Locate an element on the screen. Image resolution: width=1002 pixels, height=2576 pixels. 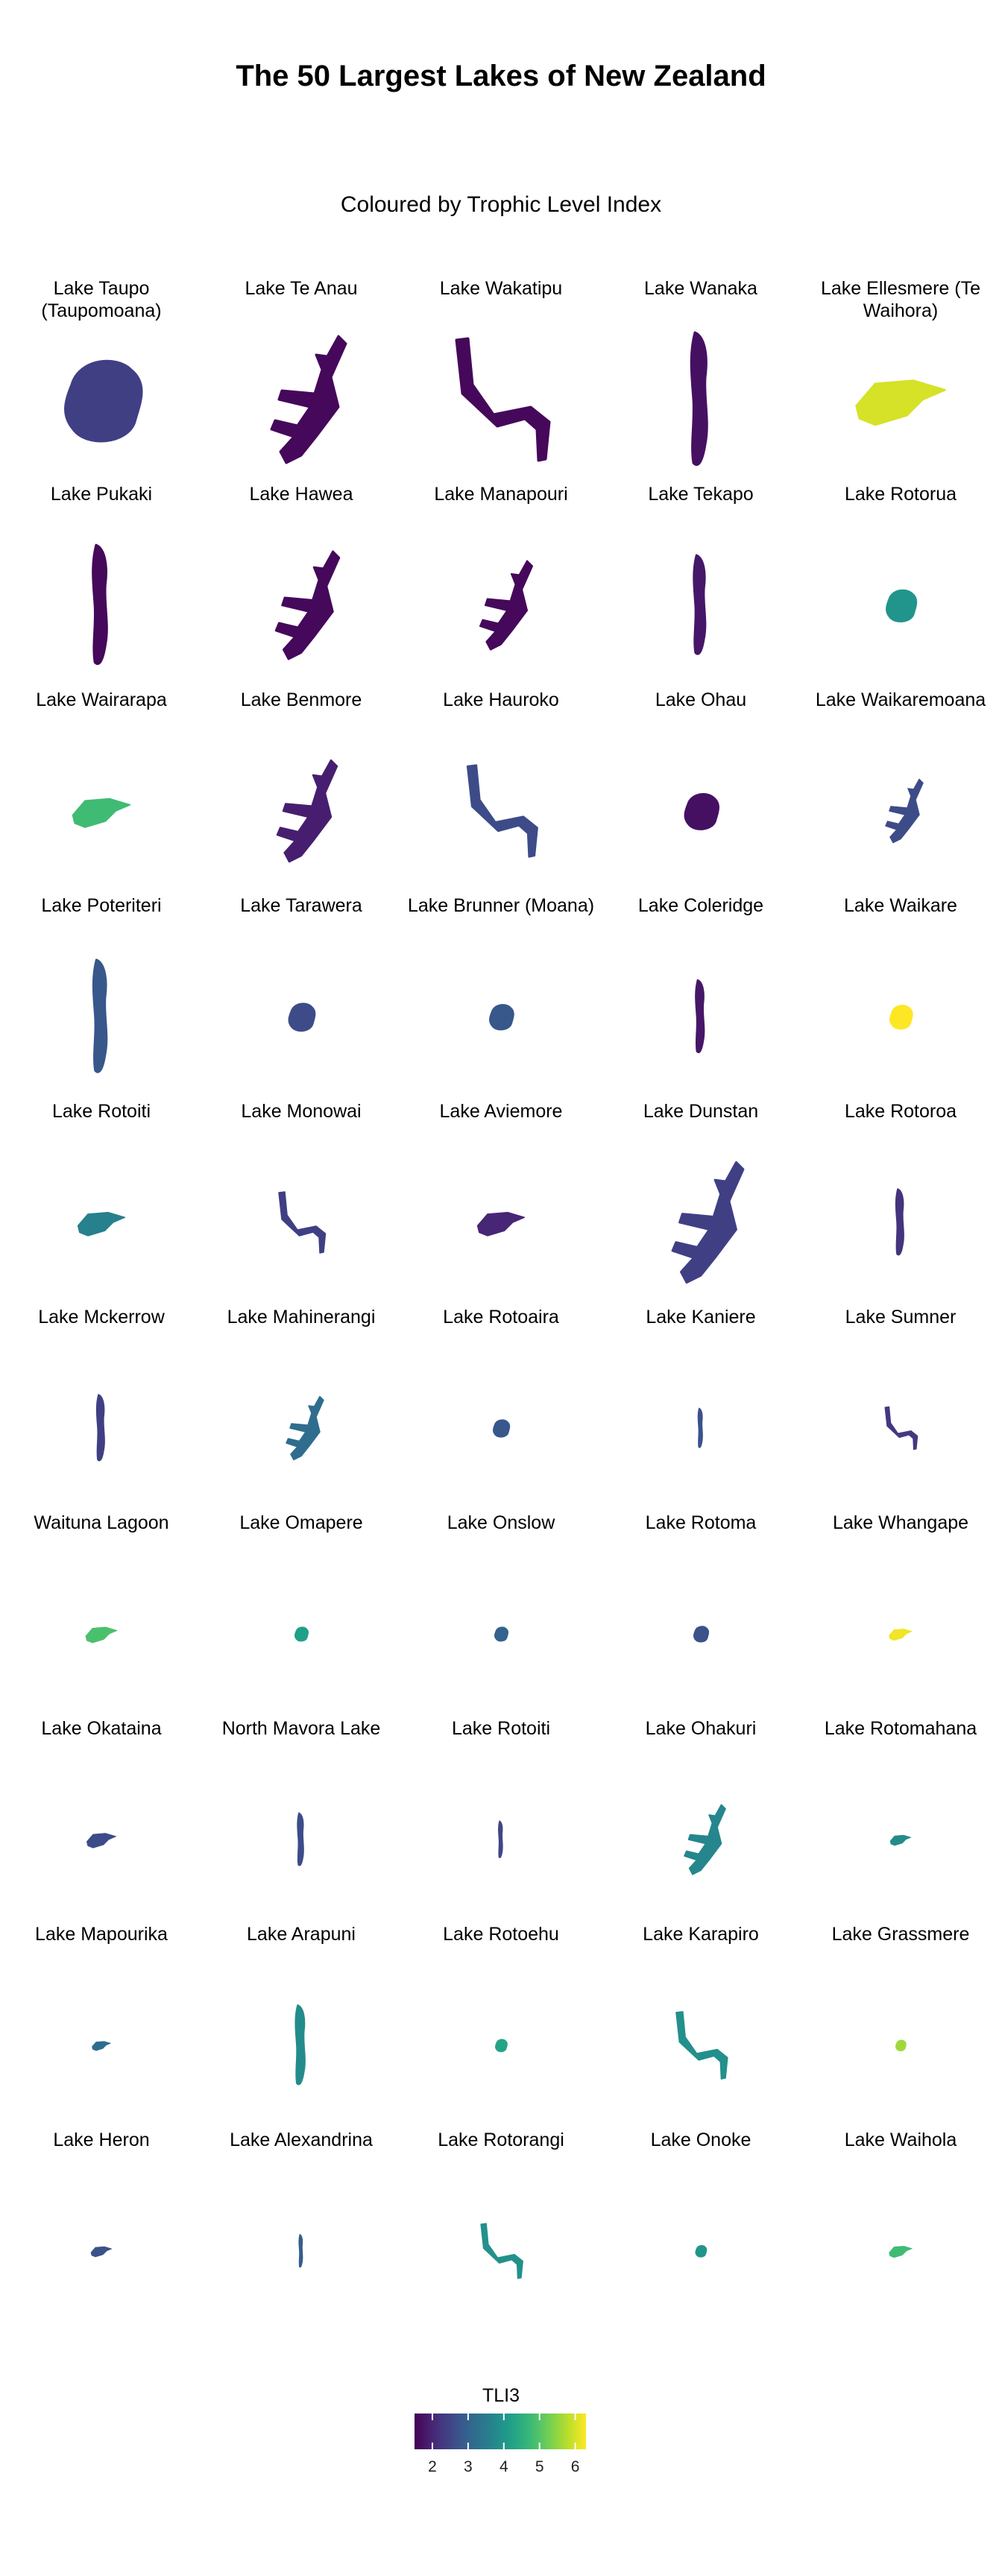
lake-panel: Lake Pukaki is located at coordinates (101, 586).